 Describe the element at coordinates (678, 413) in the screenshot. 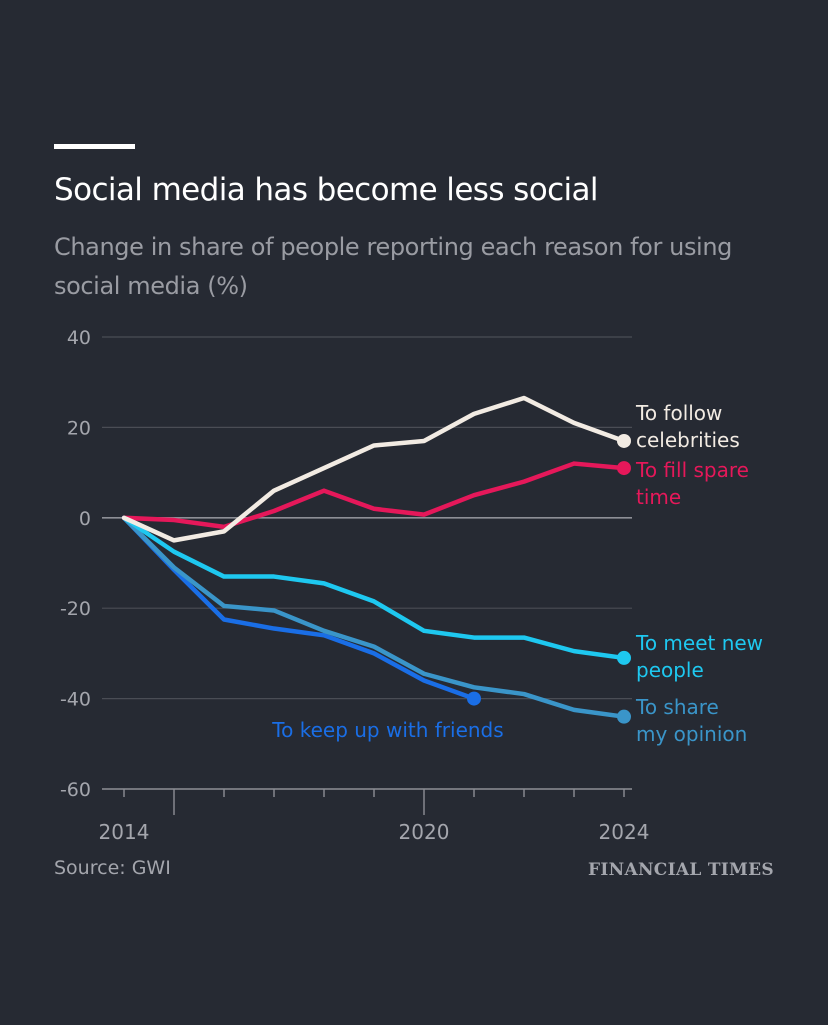

I see `series-label-line: To follow` at that location.